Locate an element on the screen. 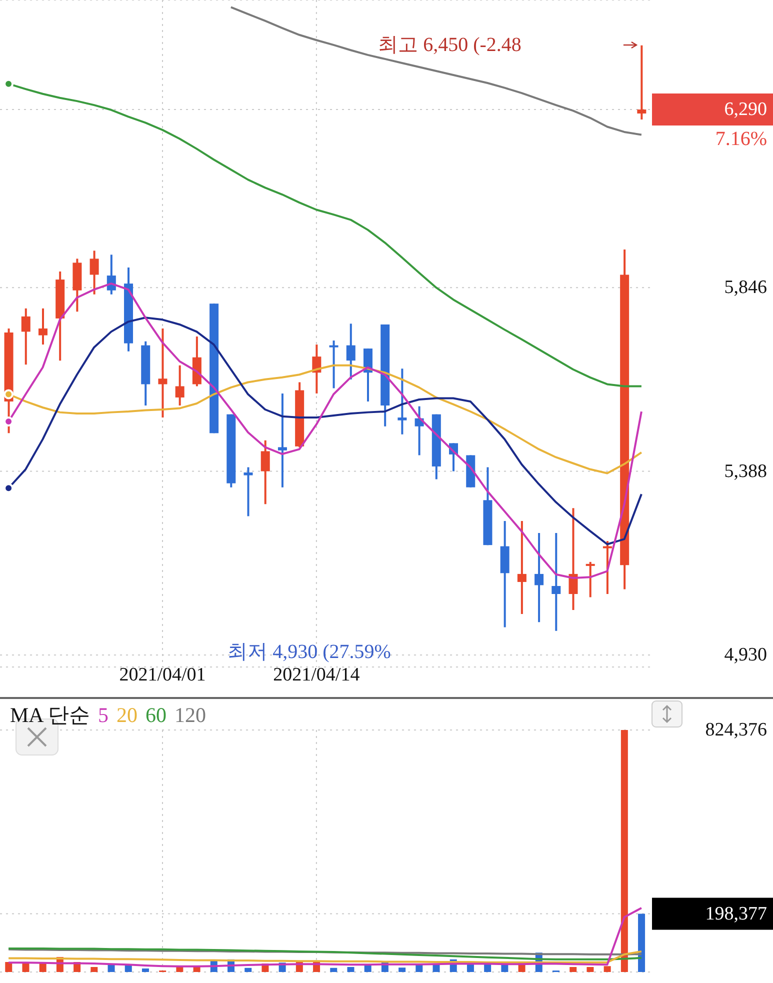  y-tick-label: 5,388 is located at coordinates (745, 471).